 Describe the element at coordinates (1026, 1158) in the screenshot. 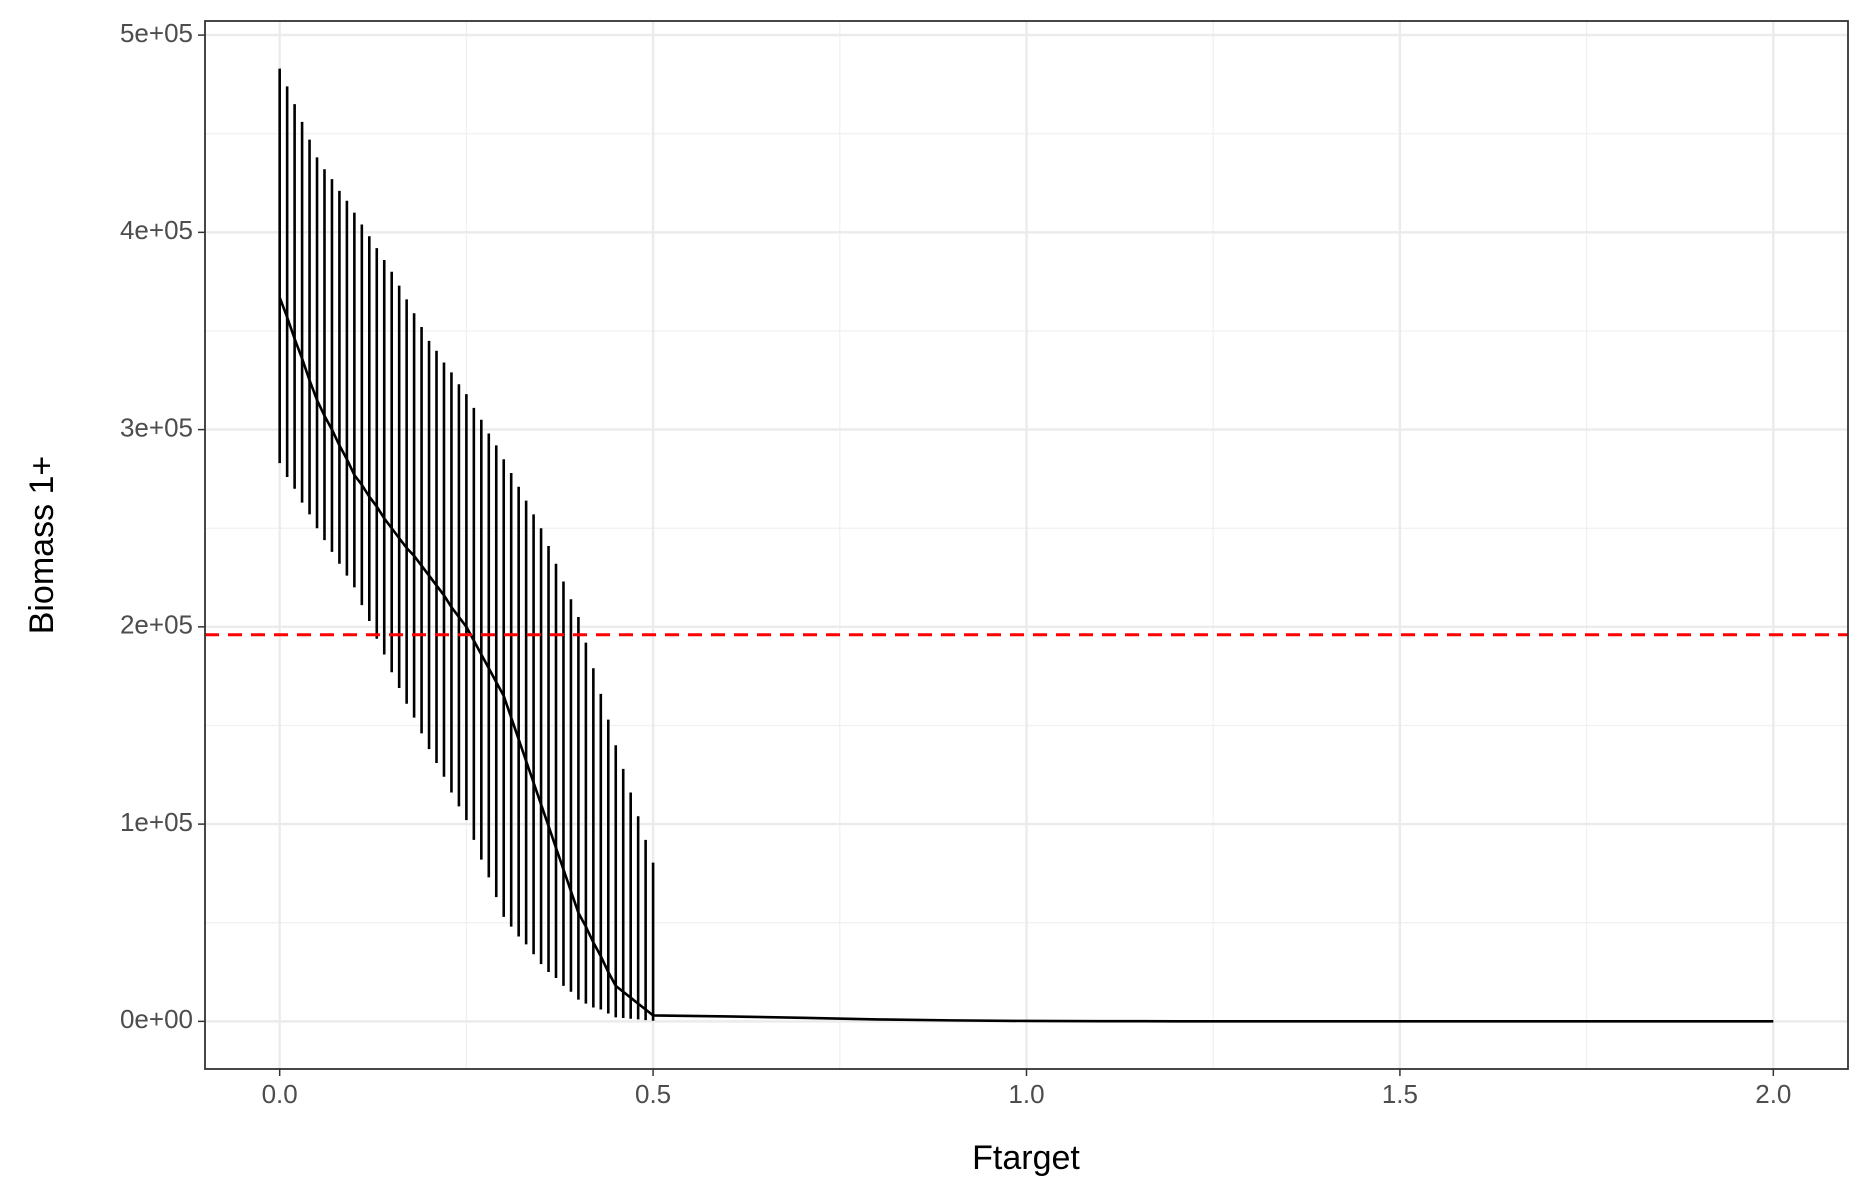

I see `x-axis-title: Ftarget` at that location.